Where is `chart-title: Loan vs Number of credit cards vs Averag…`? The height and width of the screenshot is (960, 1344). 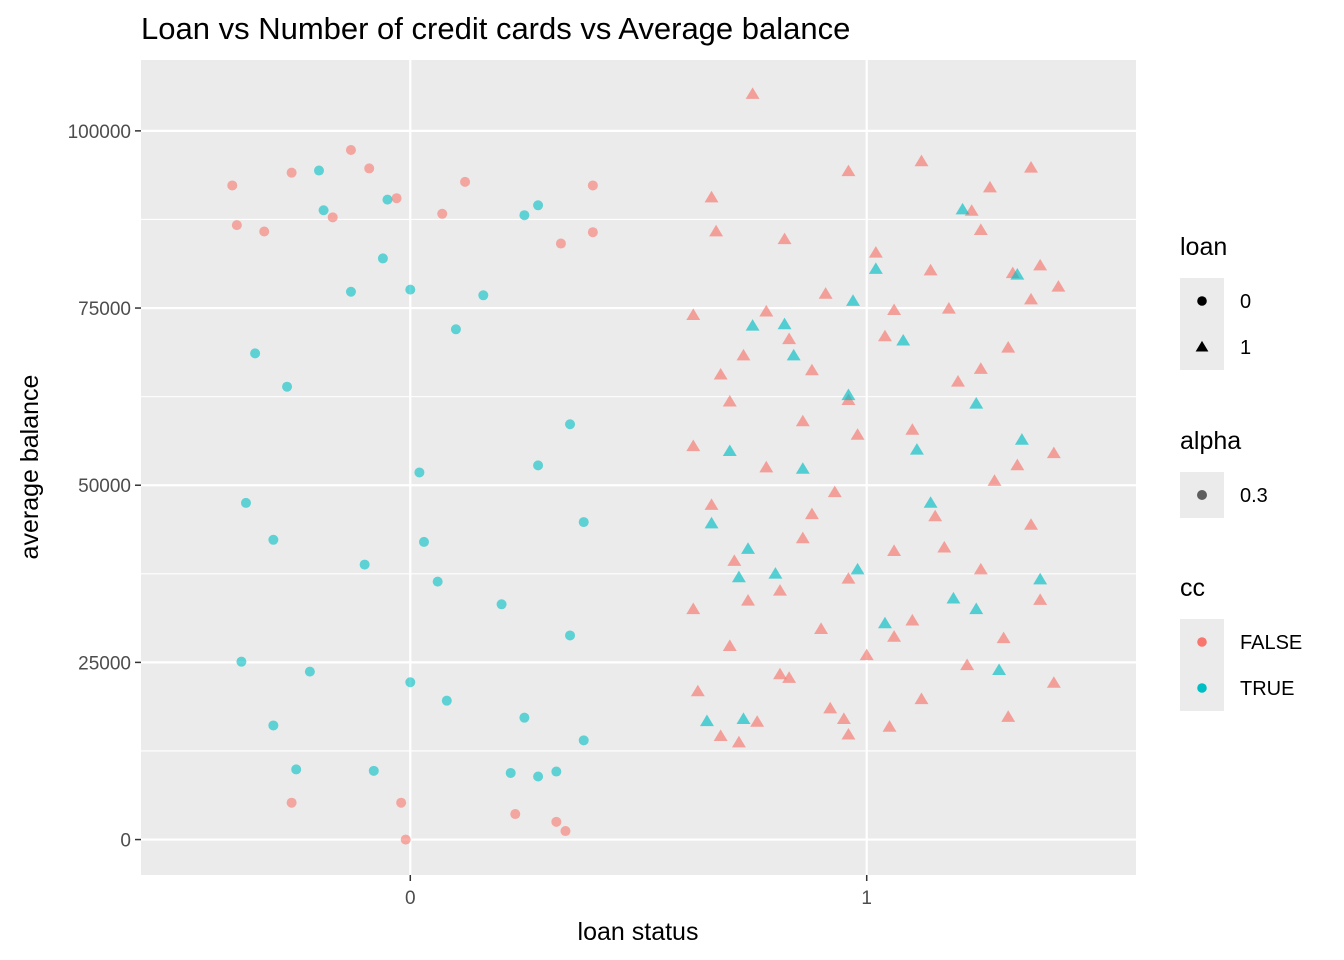 chart-title: Loan vs Number of credit cards vs Averag… is located at coordinates (495, 28).